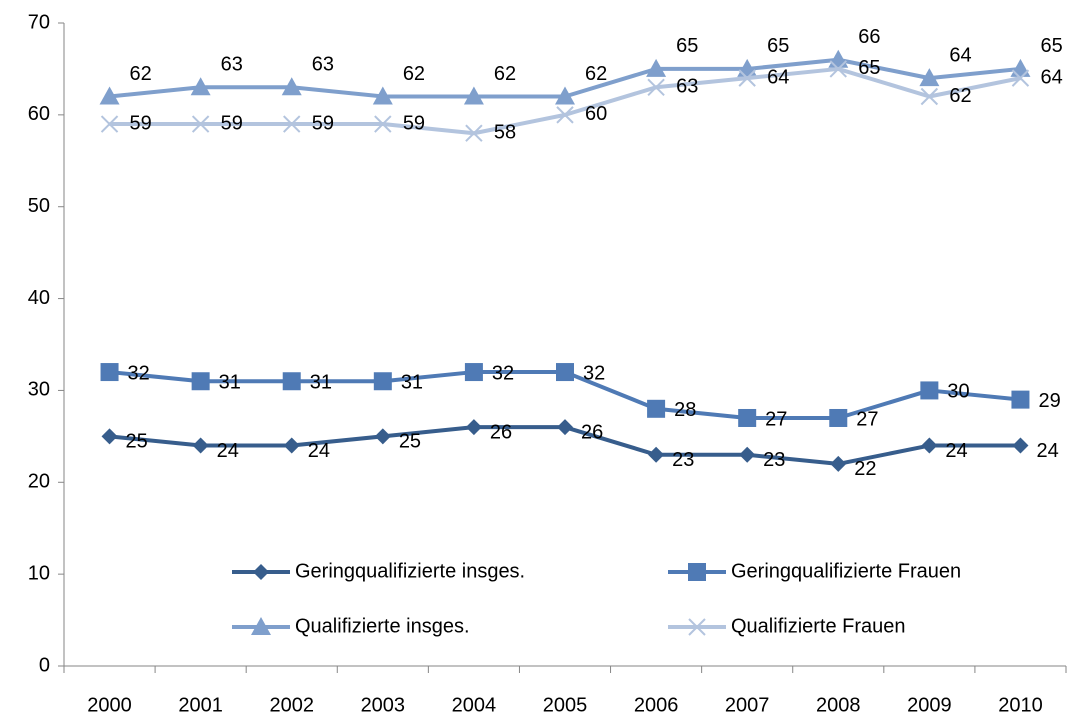 Image resolution: width=1077 pixels, height=720 pixels. I want to click on y-tick-label: 60, so click(39, 114).